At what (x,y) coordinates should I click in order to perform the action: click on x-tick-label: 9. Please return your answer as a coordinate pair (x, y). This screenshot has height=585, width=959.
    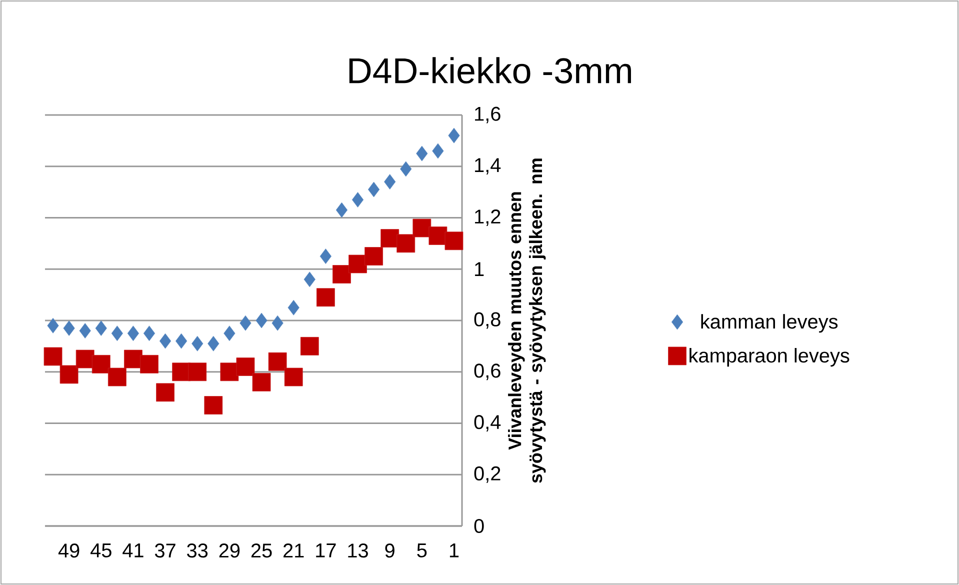
    Looking at the image, I should click on (389, 551).